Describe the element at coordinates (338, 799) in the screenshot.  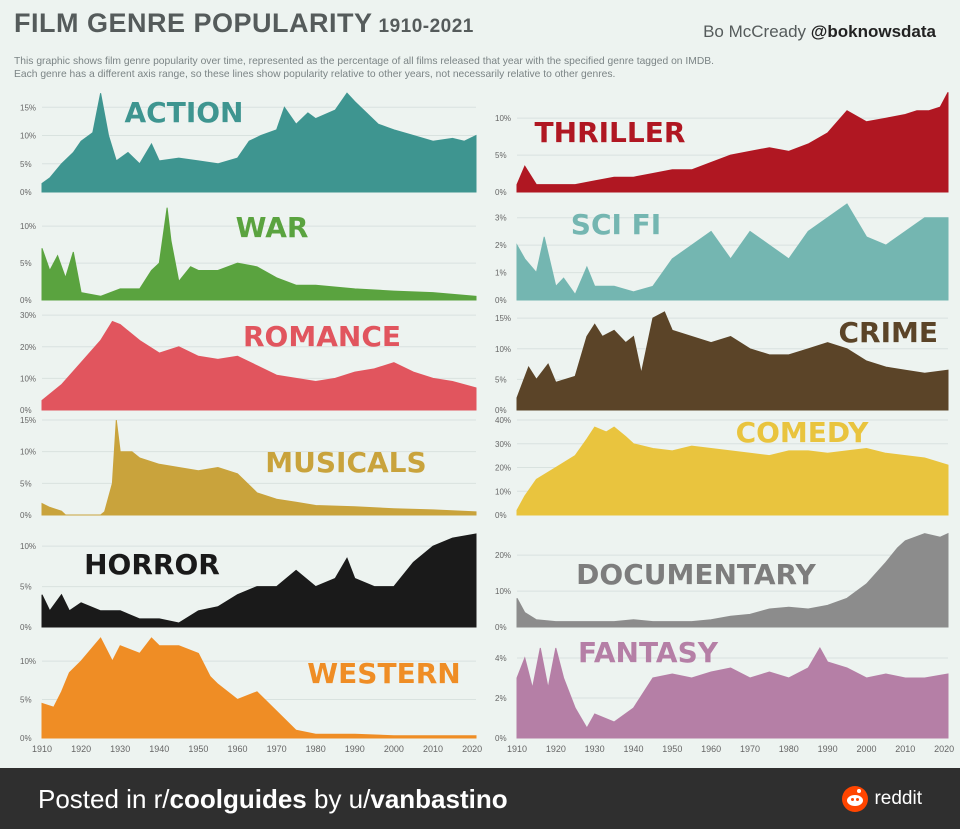
I see `by-text: by u/` at that location.